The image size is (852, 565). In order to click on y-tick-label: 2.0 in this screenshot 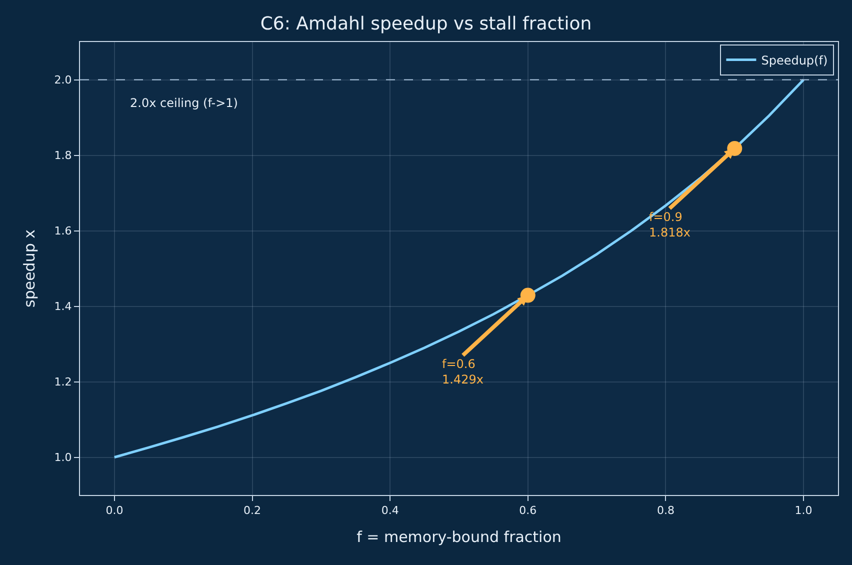, I will do `click(63, 80)`.